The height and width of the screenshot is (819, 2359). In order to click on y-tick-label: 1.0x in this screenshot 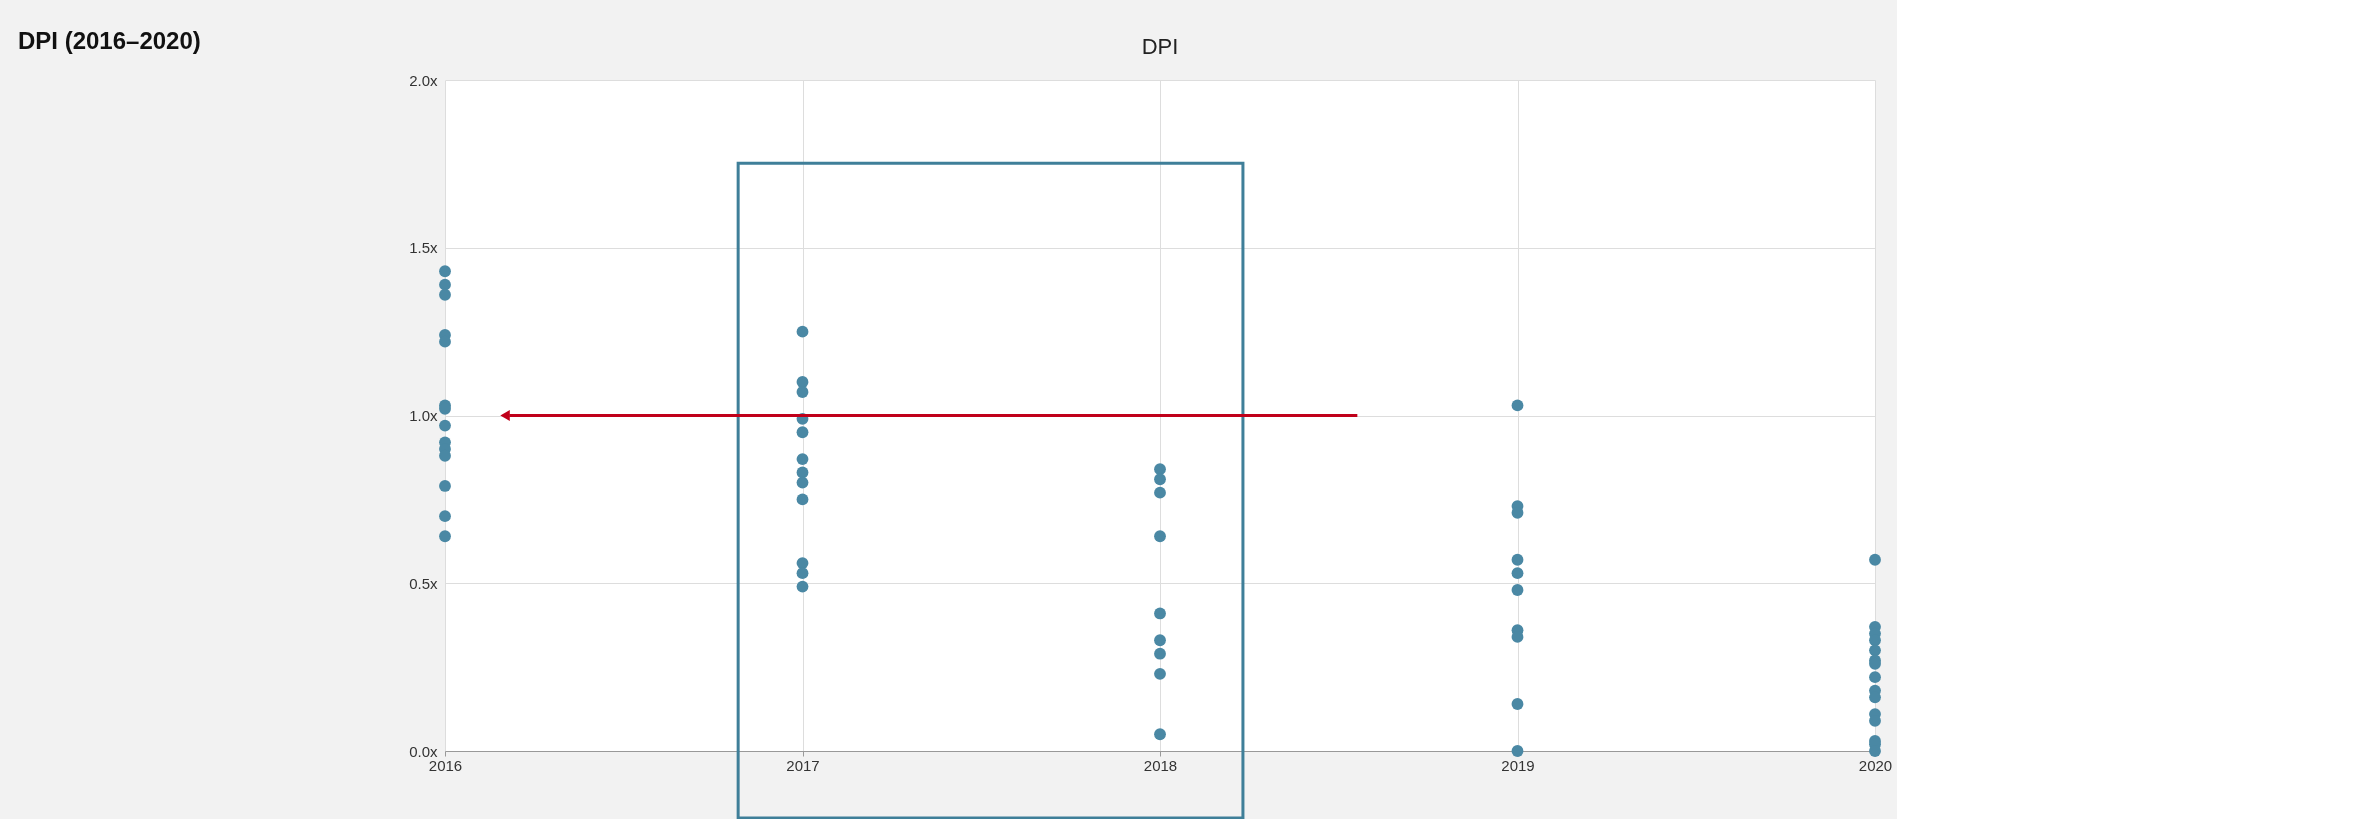, I will do `click(423, 415)`.